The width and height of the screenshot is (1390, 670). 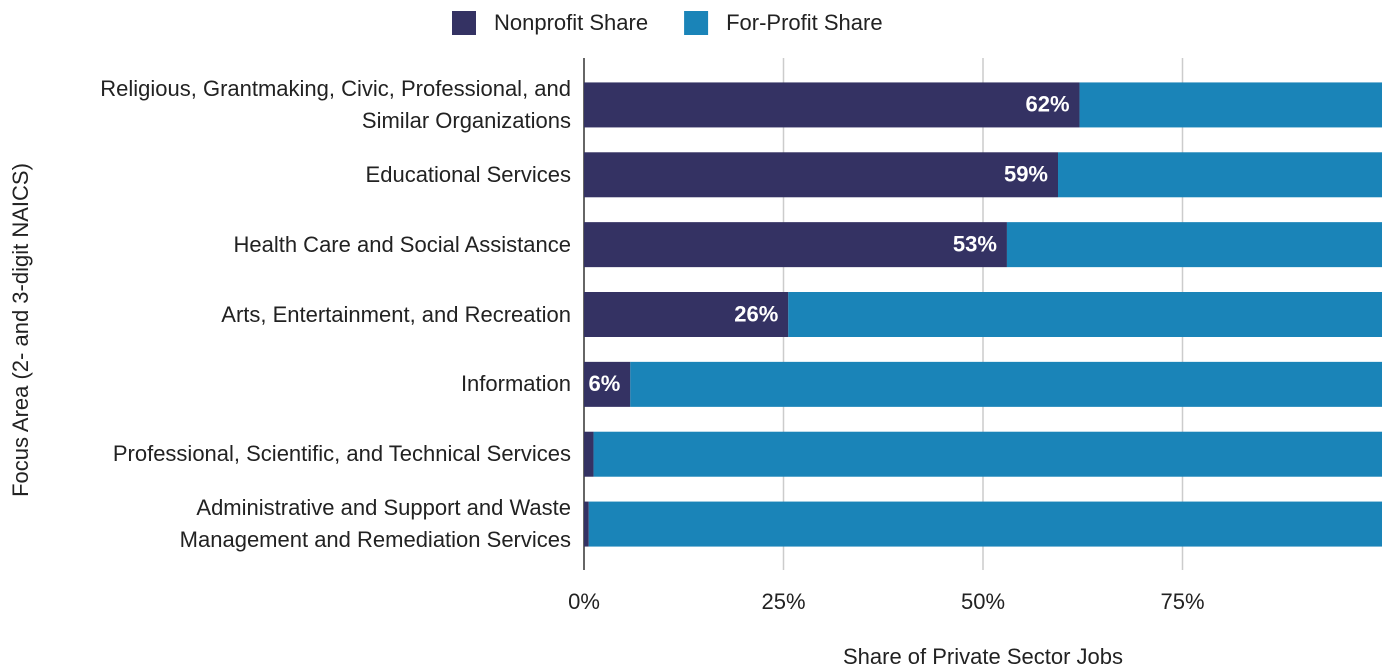 I want to click on y-tick-label: Health Care and Social Assistance, so click(x=402, y=244).